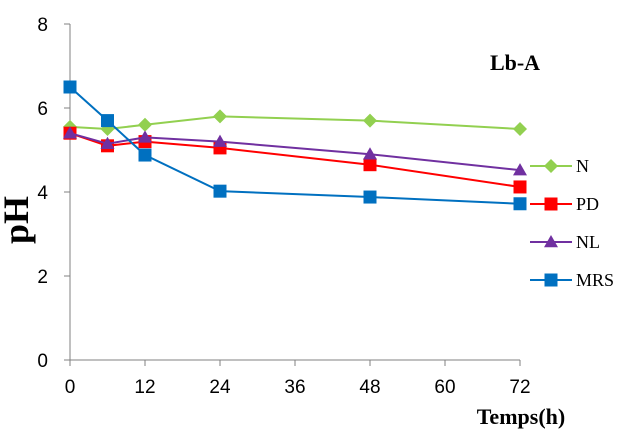  What do you see at coordinates (42, 361) in the screenshot?
I see `y-tick-label: 0` at bounding box center [42, 361].